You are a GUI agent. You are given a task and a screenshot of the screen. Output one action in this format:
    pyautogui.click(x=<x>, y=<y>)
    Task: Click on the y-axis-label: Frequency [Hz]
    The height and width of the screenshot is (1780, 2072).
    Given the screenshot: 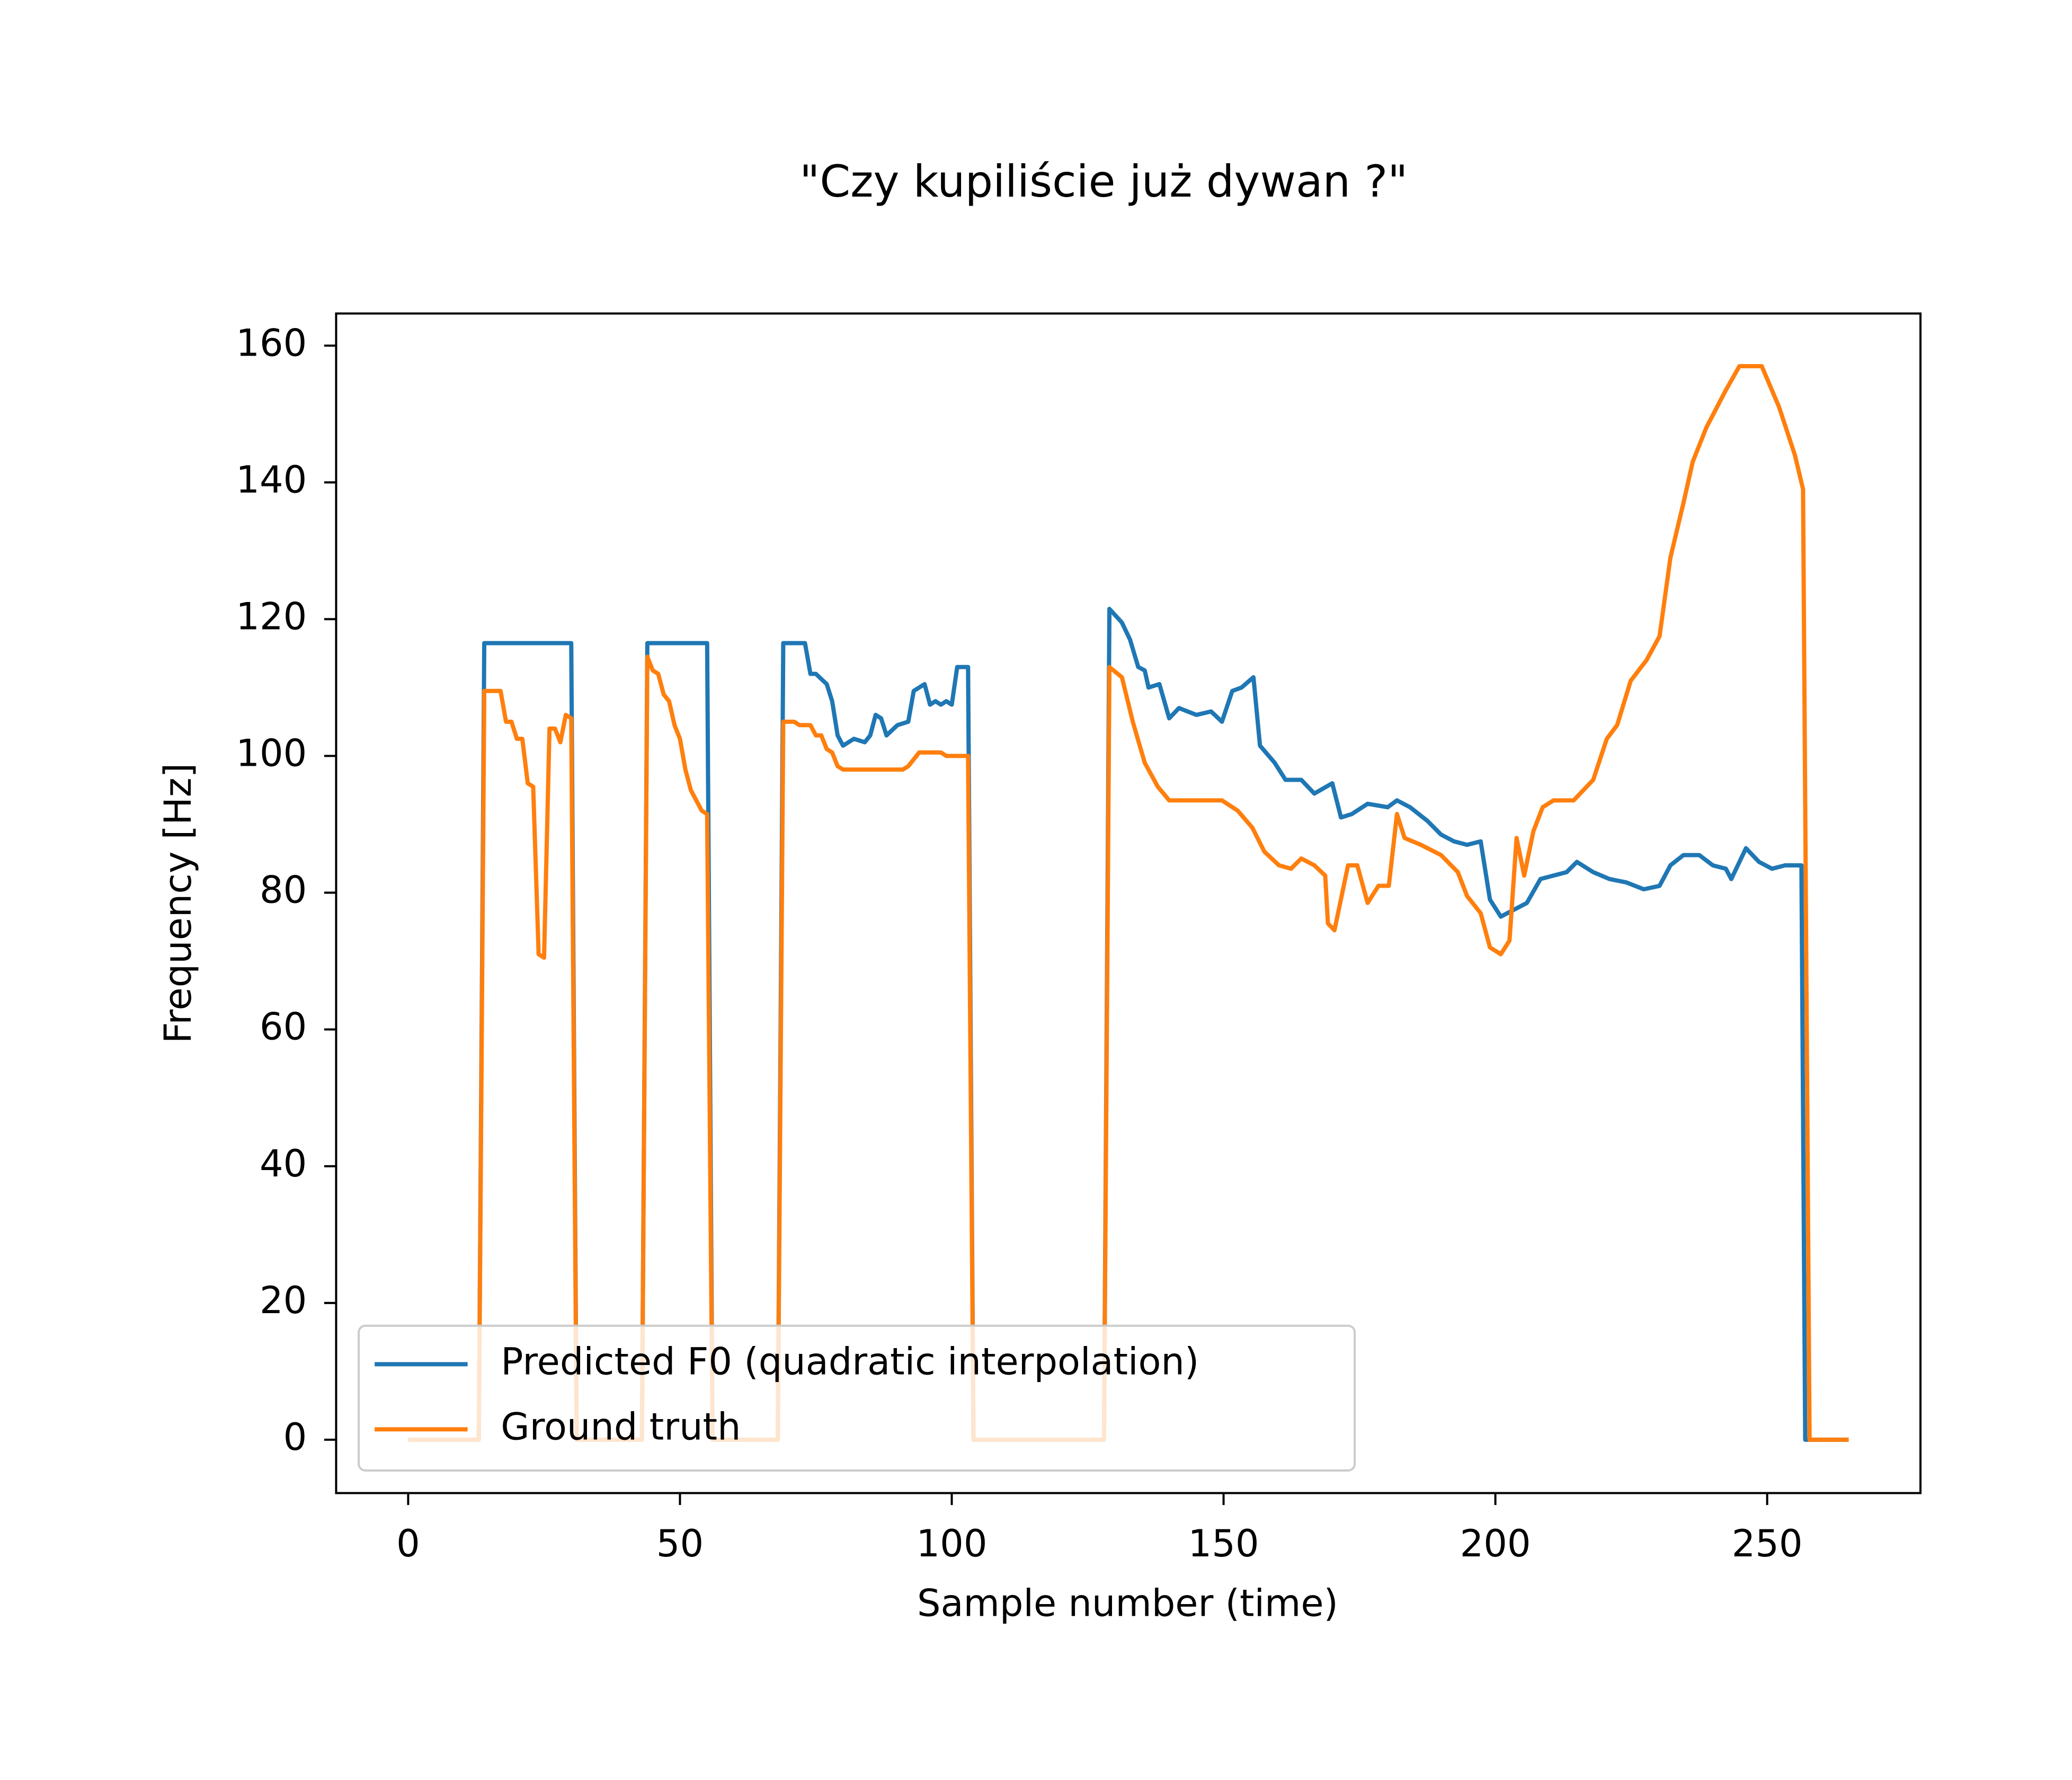 What is the action you would take?
    pyautogui.click(x=178, y=903)
    